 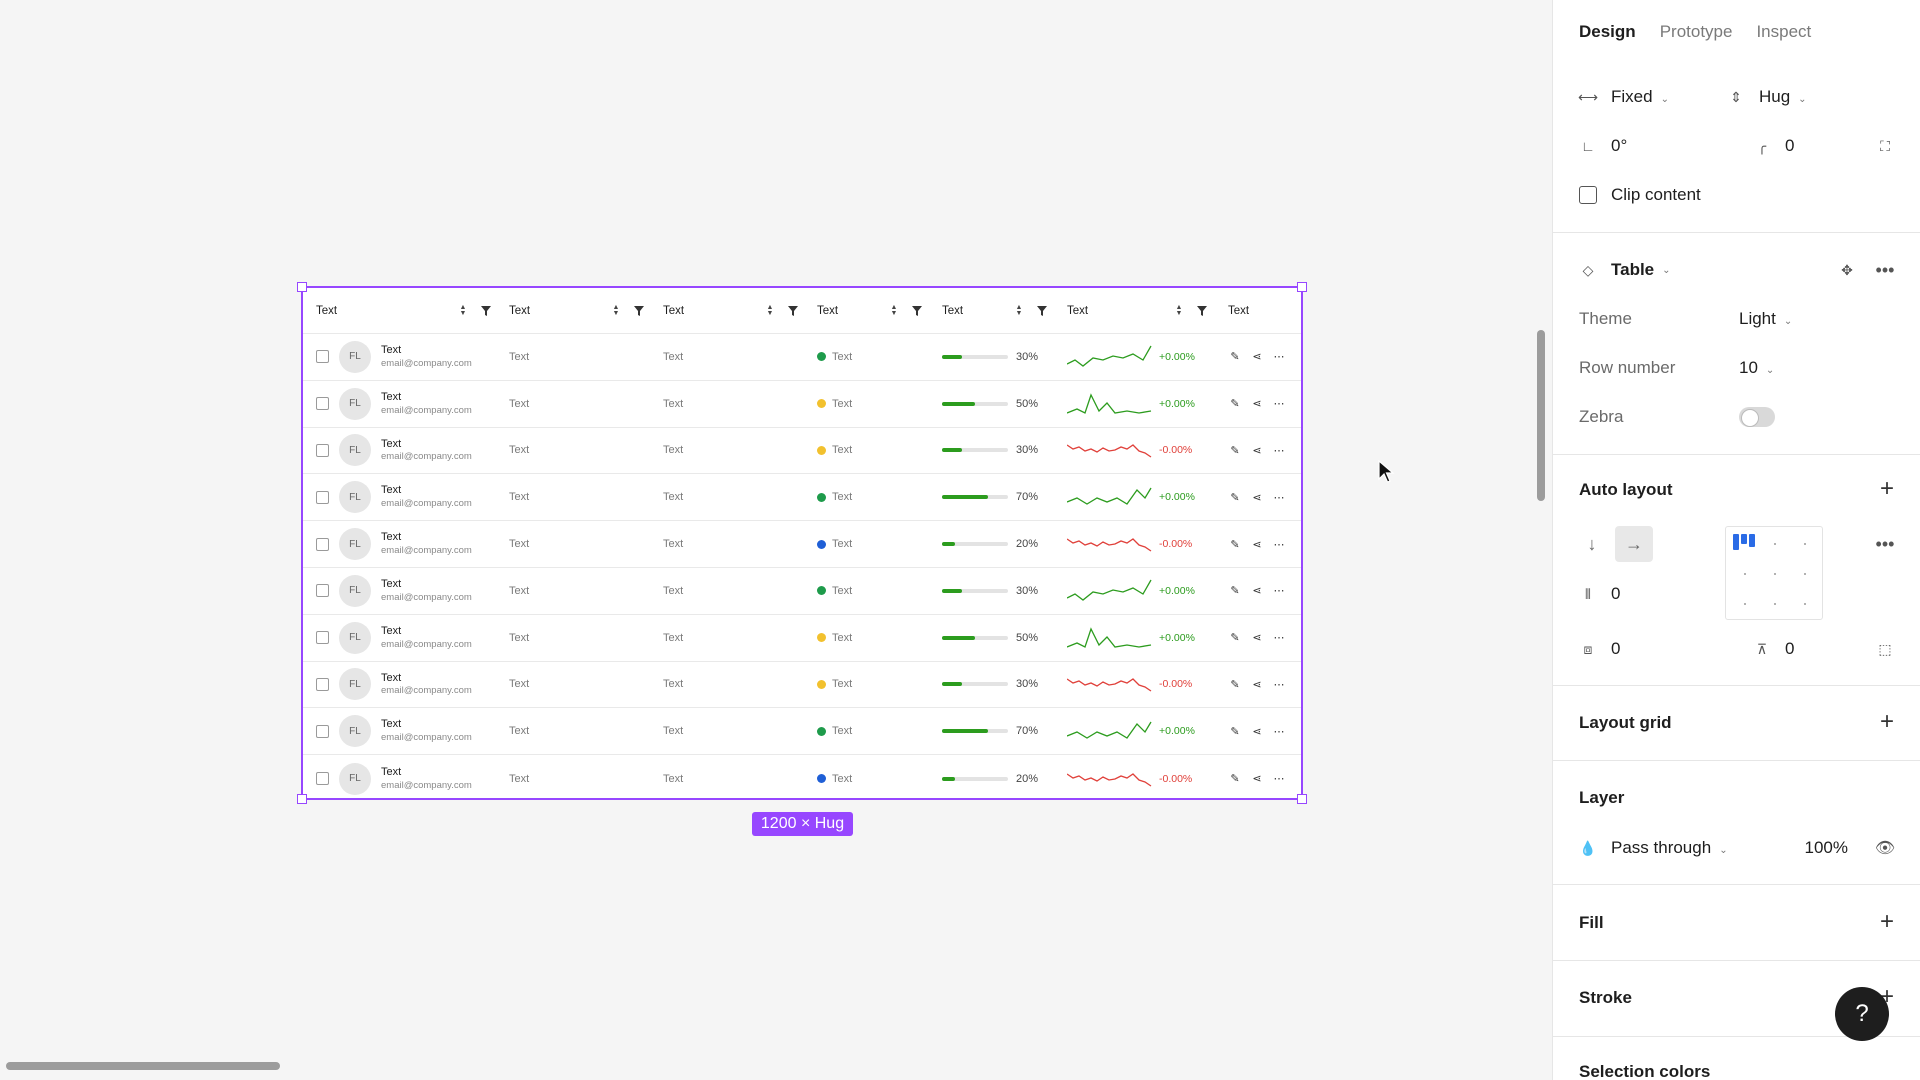 What do you see at coordinates (1263, 310) in the screenshot?
I see `header-cell-7: Text` at bounding box center [1263, 310].